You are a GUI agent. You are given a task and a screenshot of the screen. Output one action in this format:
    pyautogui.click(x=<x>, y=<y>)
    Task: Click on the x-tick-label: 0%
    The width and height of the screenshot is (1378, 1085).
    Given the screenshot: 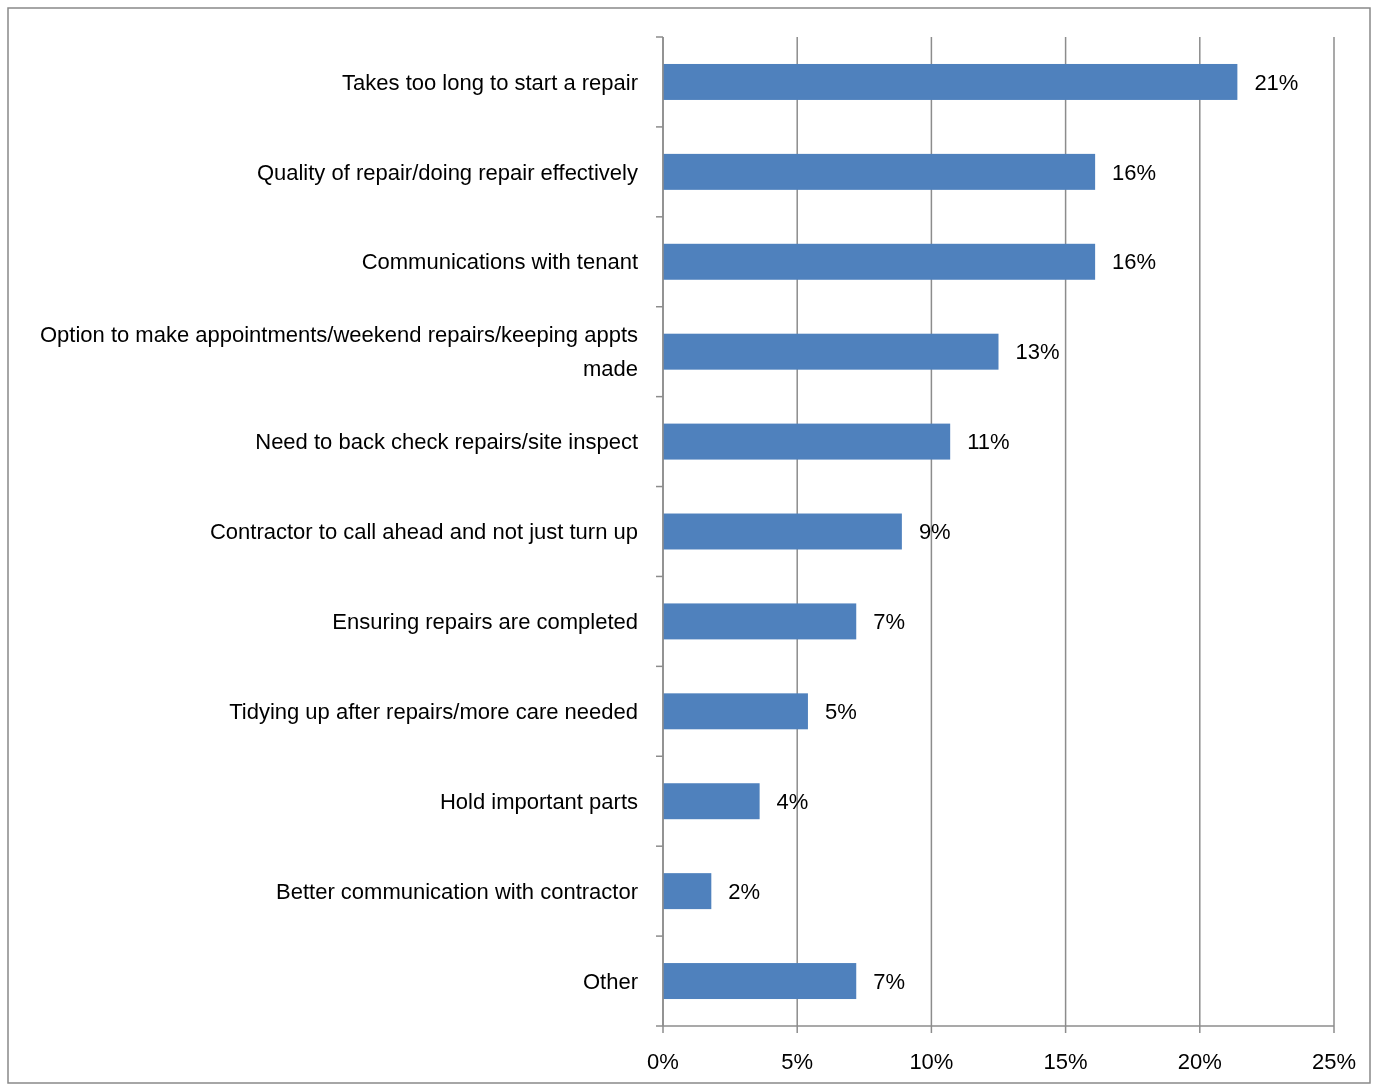 What is the action you would take?
    pyautogui.click(x=663, y=1061)
    